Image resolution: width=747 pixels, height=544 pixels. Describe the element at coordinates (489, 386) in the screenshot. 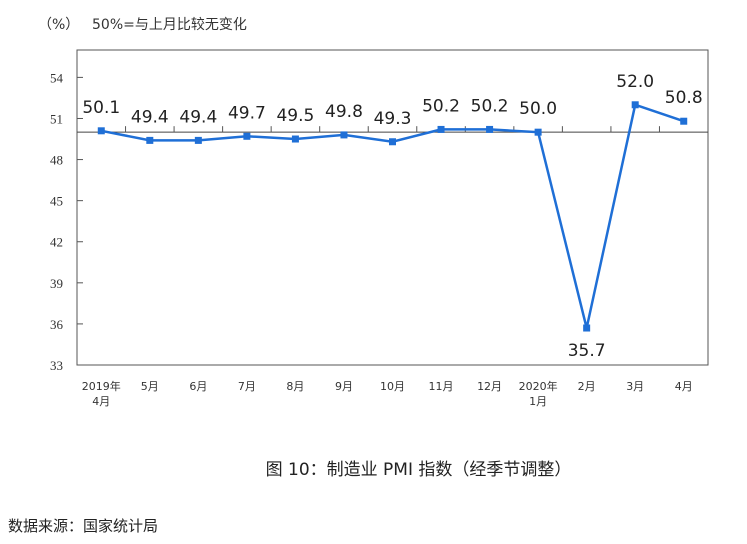

I see `x-tick-label: 12月` at that location.